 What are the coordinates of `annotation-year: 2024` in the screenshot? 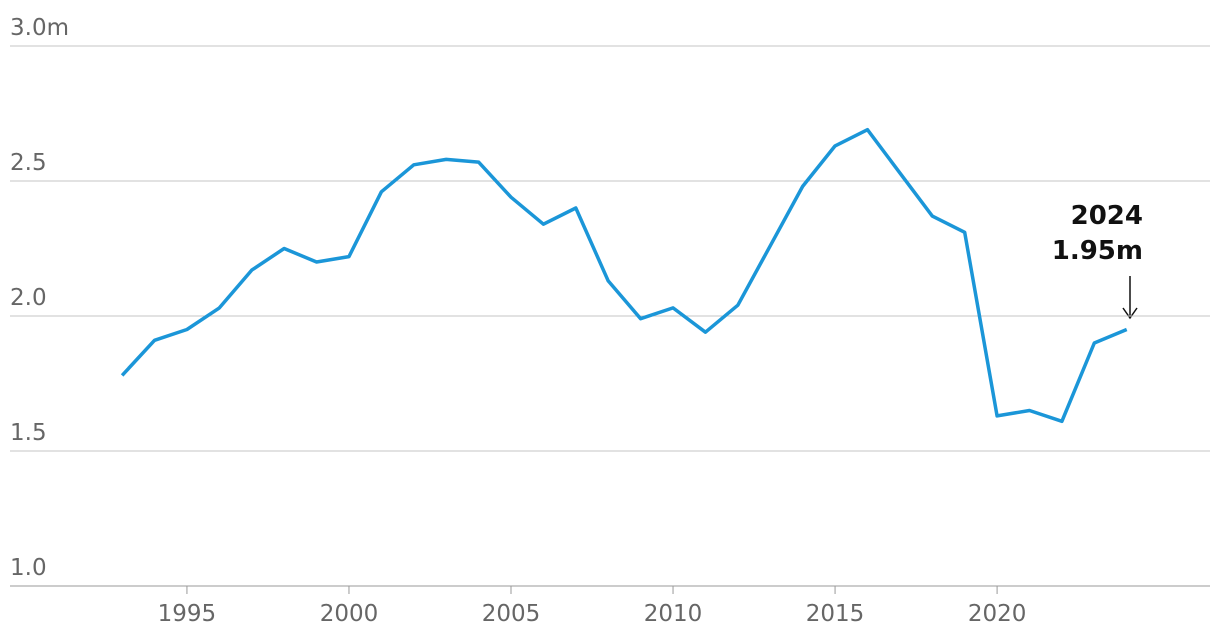 It's located at (1107, 216).